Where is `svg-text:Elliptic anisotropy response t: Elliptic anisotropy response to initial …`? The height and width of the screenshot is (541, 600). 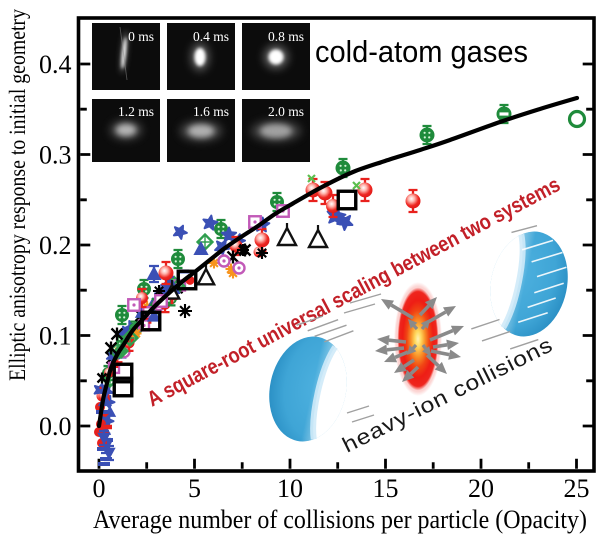
svg-text:Elliptic anisotropy response t: Elliptic anisotropy response to initial … is located at coordinates (17, 195).